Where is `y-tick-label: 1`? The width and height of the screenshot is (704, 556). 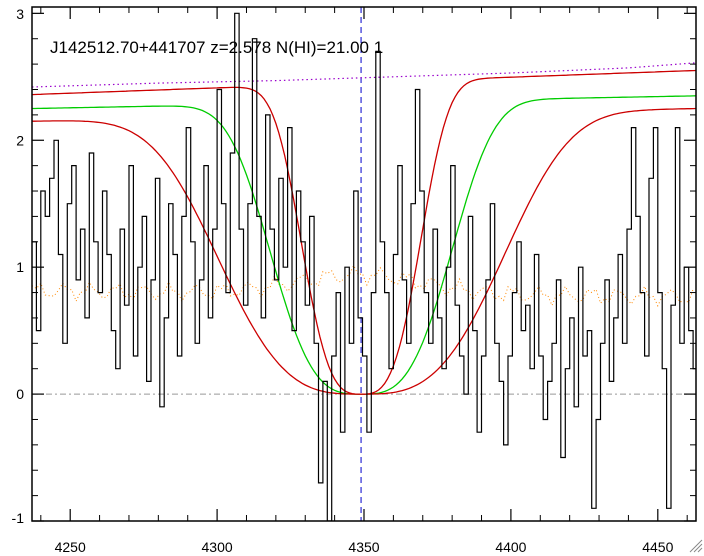 y-tick-label: 1 is located at coordinates (20, 267).